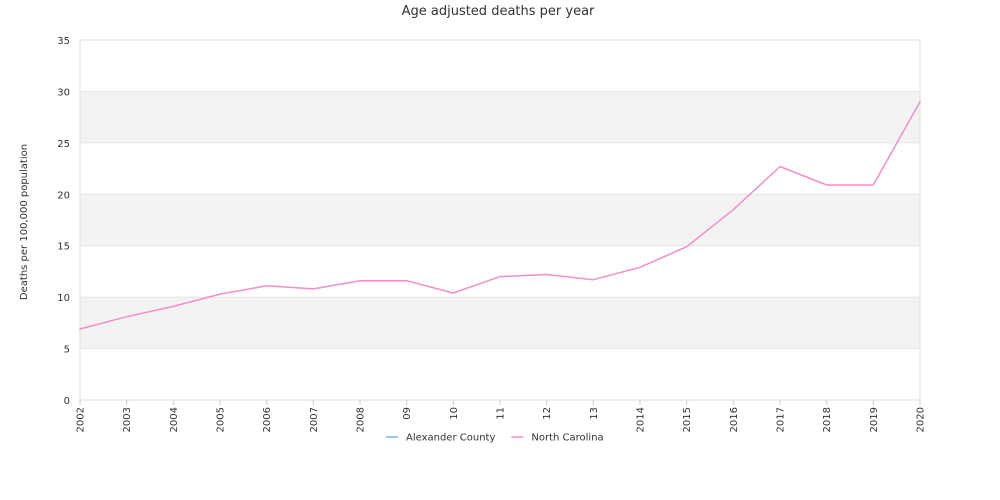 This screenshot has width=1000, height=500. I want to click on x-tick-label: 2003, so click(127, 419).